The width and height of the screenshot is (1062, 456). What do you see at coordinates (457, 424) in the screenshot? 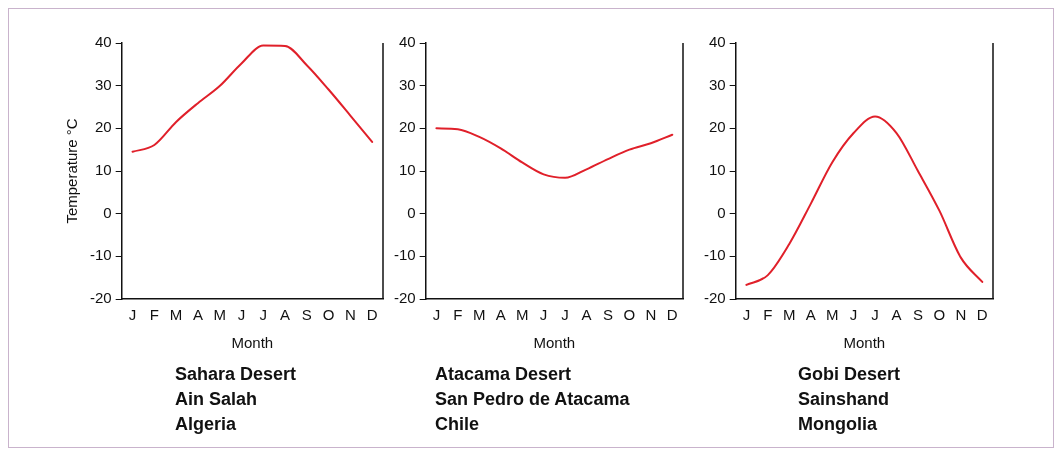
I see `text: Chile` at bounding box center [457, 424].